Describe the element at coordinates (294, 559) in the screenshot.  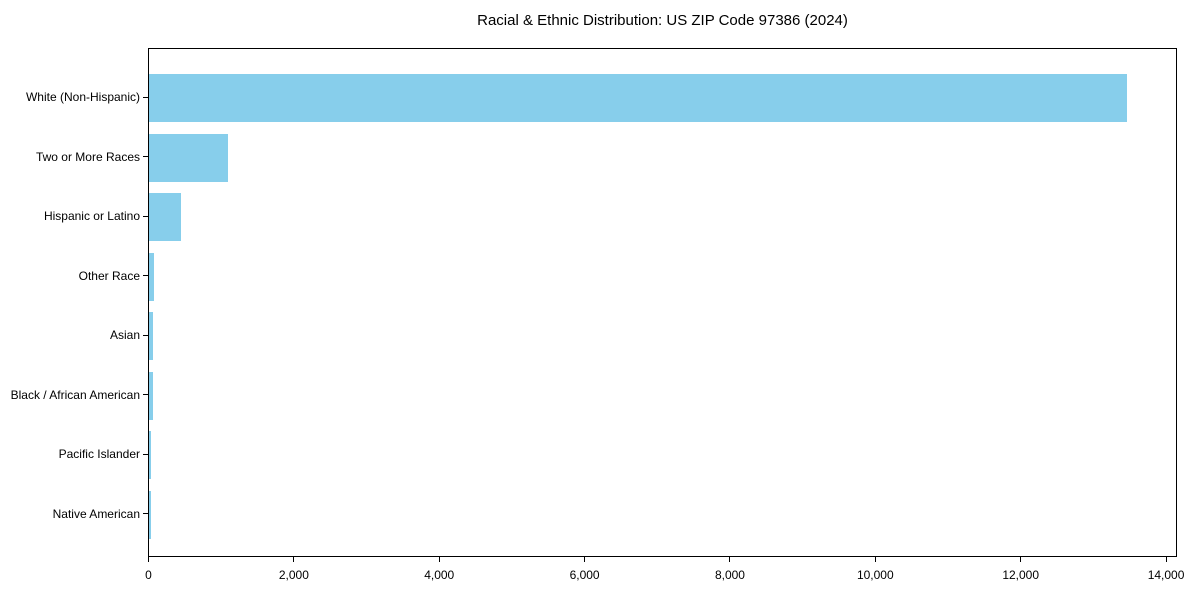
I see `x-tick-mark-2000` at that location.